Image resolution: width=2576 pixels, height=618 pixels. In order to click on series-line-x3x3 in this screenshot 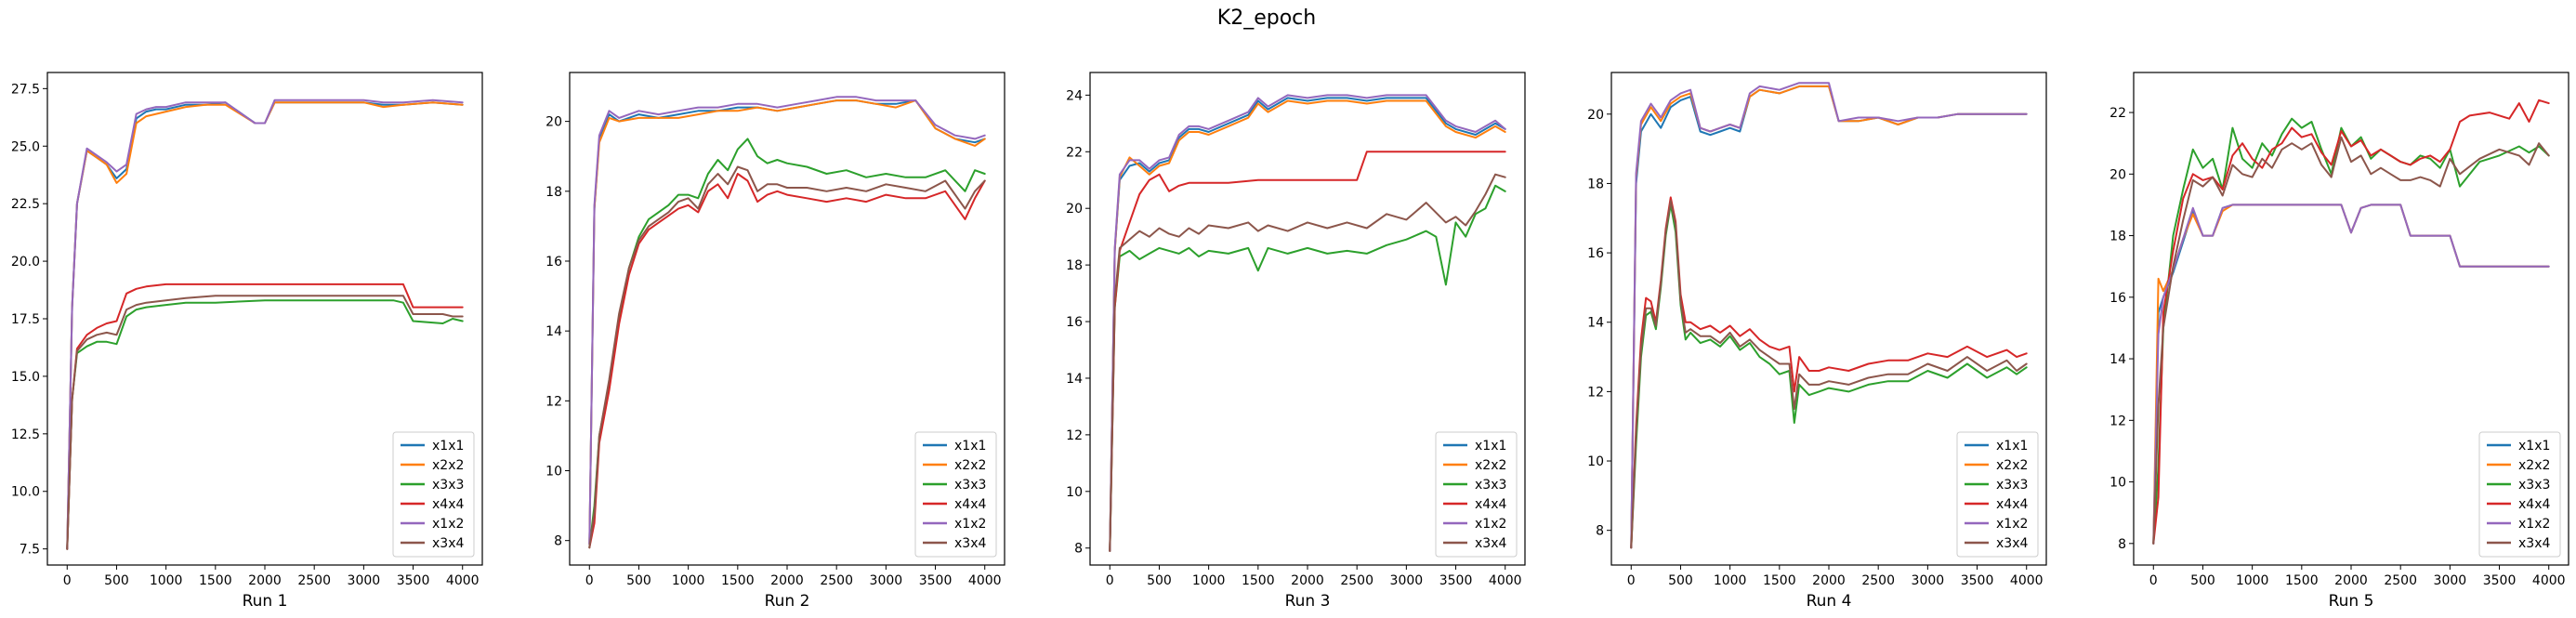, I will do `click(265, 424)`.